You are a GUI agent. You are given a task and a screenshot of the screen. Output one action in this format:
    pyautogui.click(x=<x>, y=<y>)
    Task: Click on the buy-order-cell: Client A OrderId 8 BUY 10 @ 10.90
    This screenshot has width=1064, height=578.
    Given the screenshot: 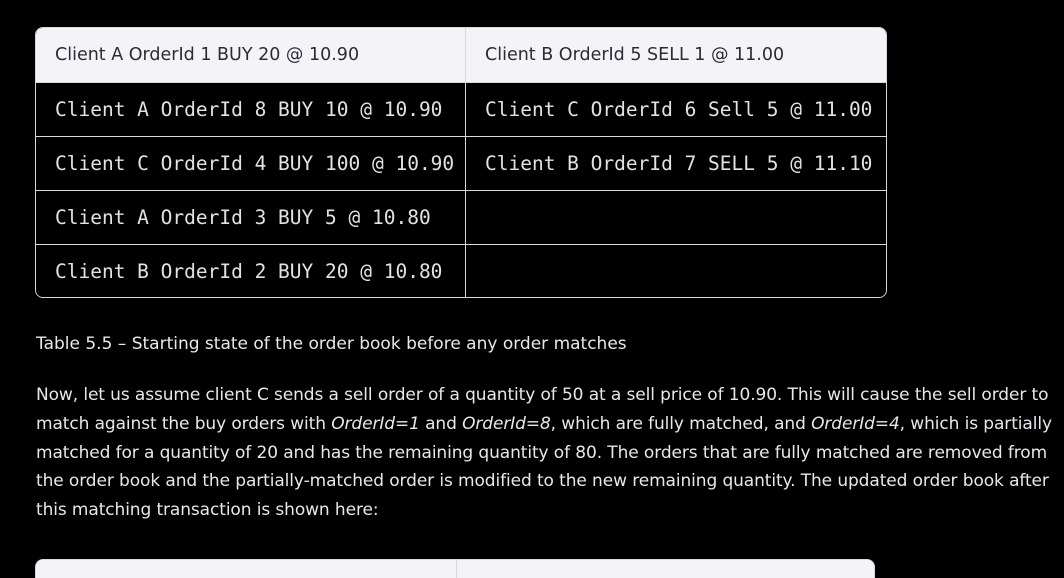 What is the action you would take?
    pyautogui.click(x=251, y=109)
    